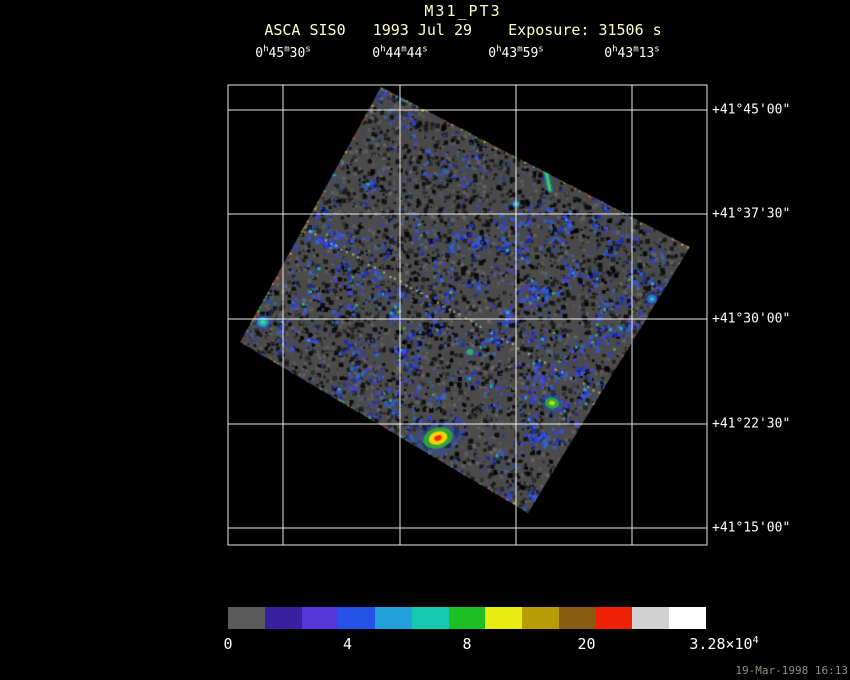 The image size is (850, 680). Describe the element at coordinates (516, 52) in the screenshot. I see `ra-tick-label: 0h43m59s` at that location.